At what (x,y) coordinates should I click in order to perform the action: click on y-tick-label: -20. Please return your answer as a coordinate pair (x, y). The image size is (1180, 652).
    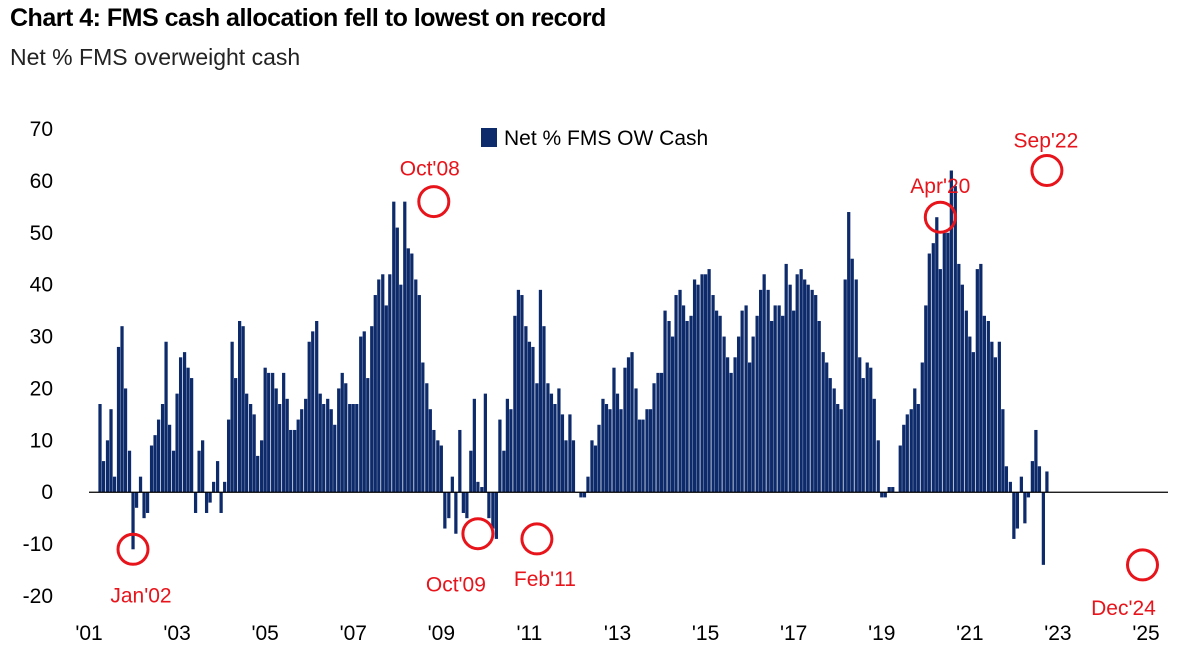
    Looking at the image, I should click on (38, 596).